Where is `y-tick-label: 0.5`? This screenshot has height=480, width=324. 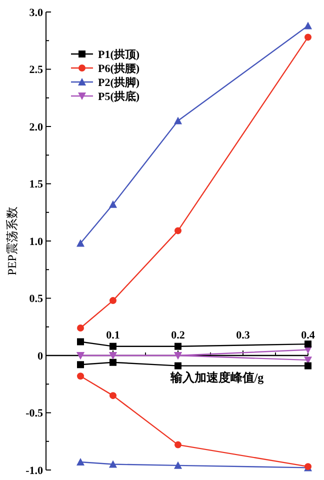
y-tick-label: 0.5 is located at coordinates (36, 299).